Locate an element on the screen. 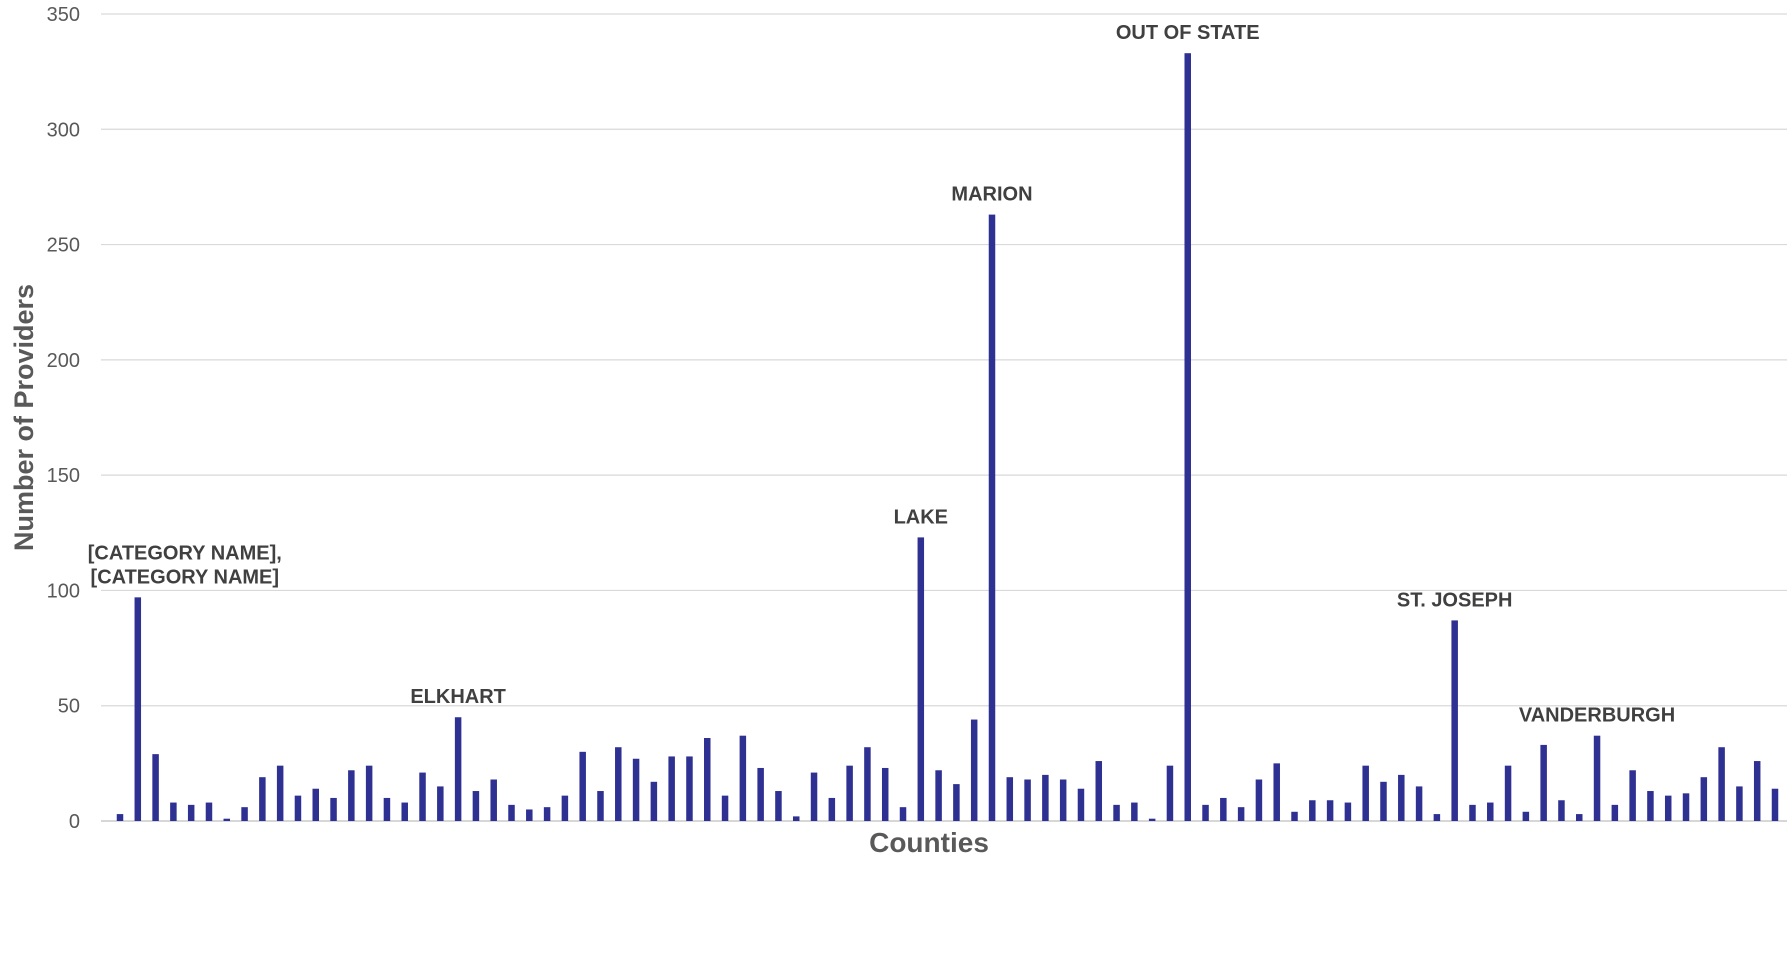 The image size is (1789, 977). y-axis-title: Number of Providers is located at coordinates (24, 417).